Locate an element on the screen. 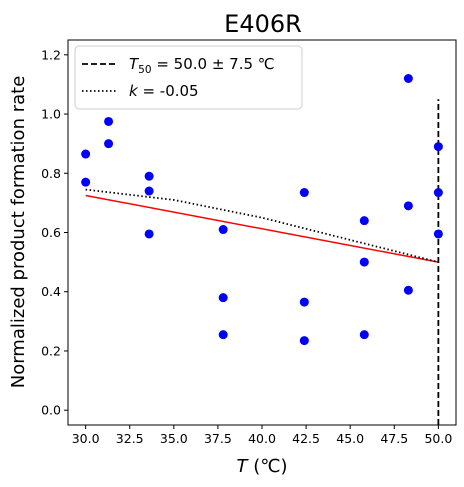  x-tick-label: 42.5 is located at coordinates (306, 438).